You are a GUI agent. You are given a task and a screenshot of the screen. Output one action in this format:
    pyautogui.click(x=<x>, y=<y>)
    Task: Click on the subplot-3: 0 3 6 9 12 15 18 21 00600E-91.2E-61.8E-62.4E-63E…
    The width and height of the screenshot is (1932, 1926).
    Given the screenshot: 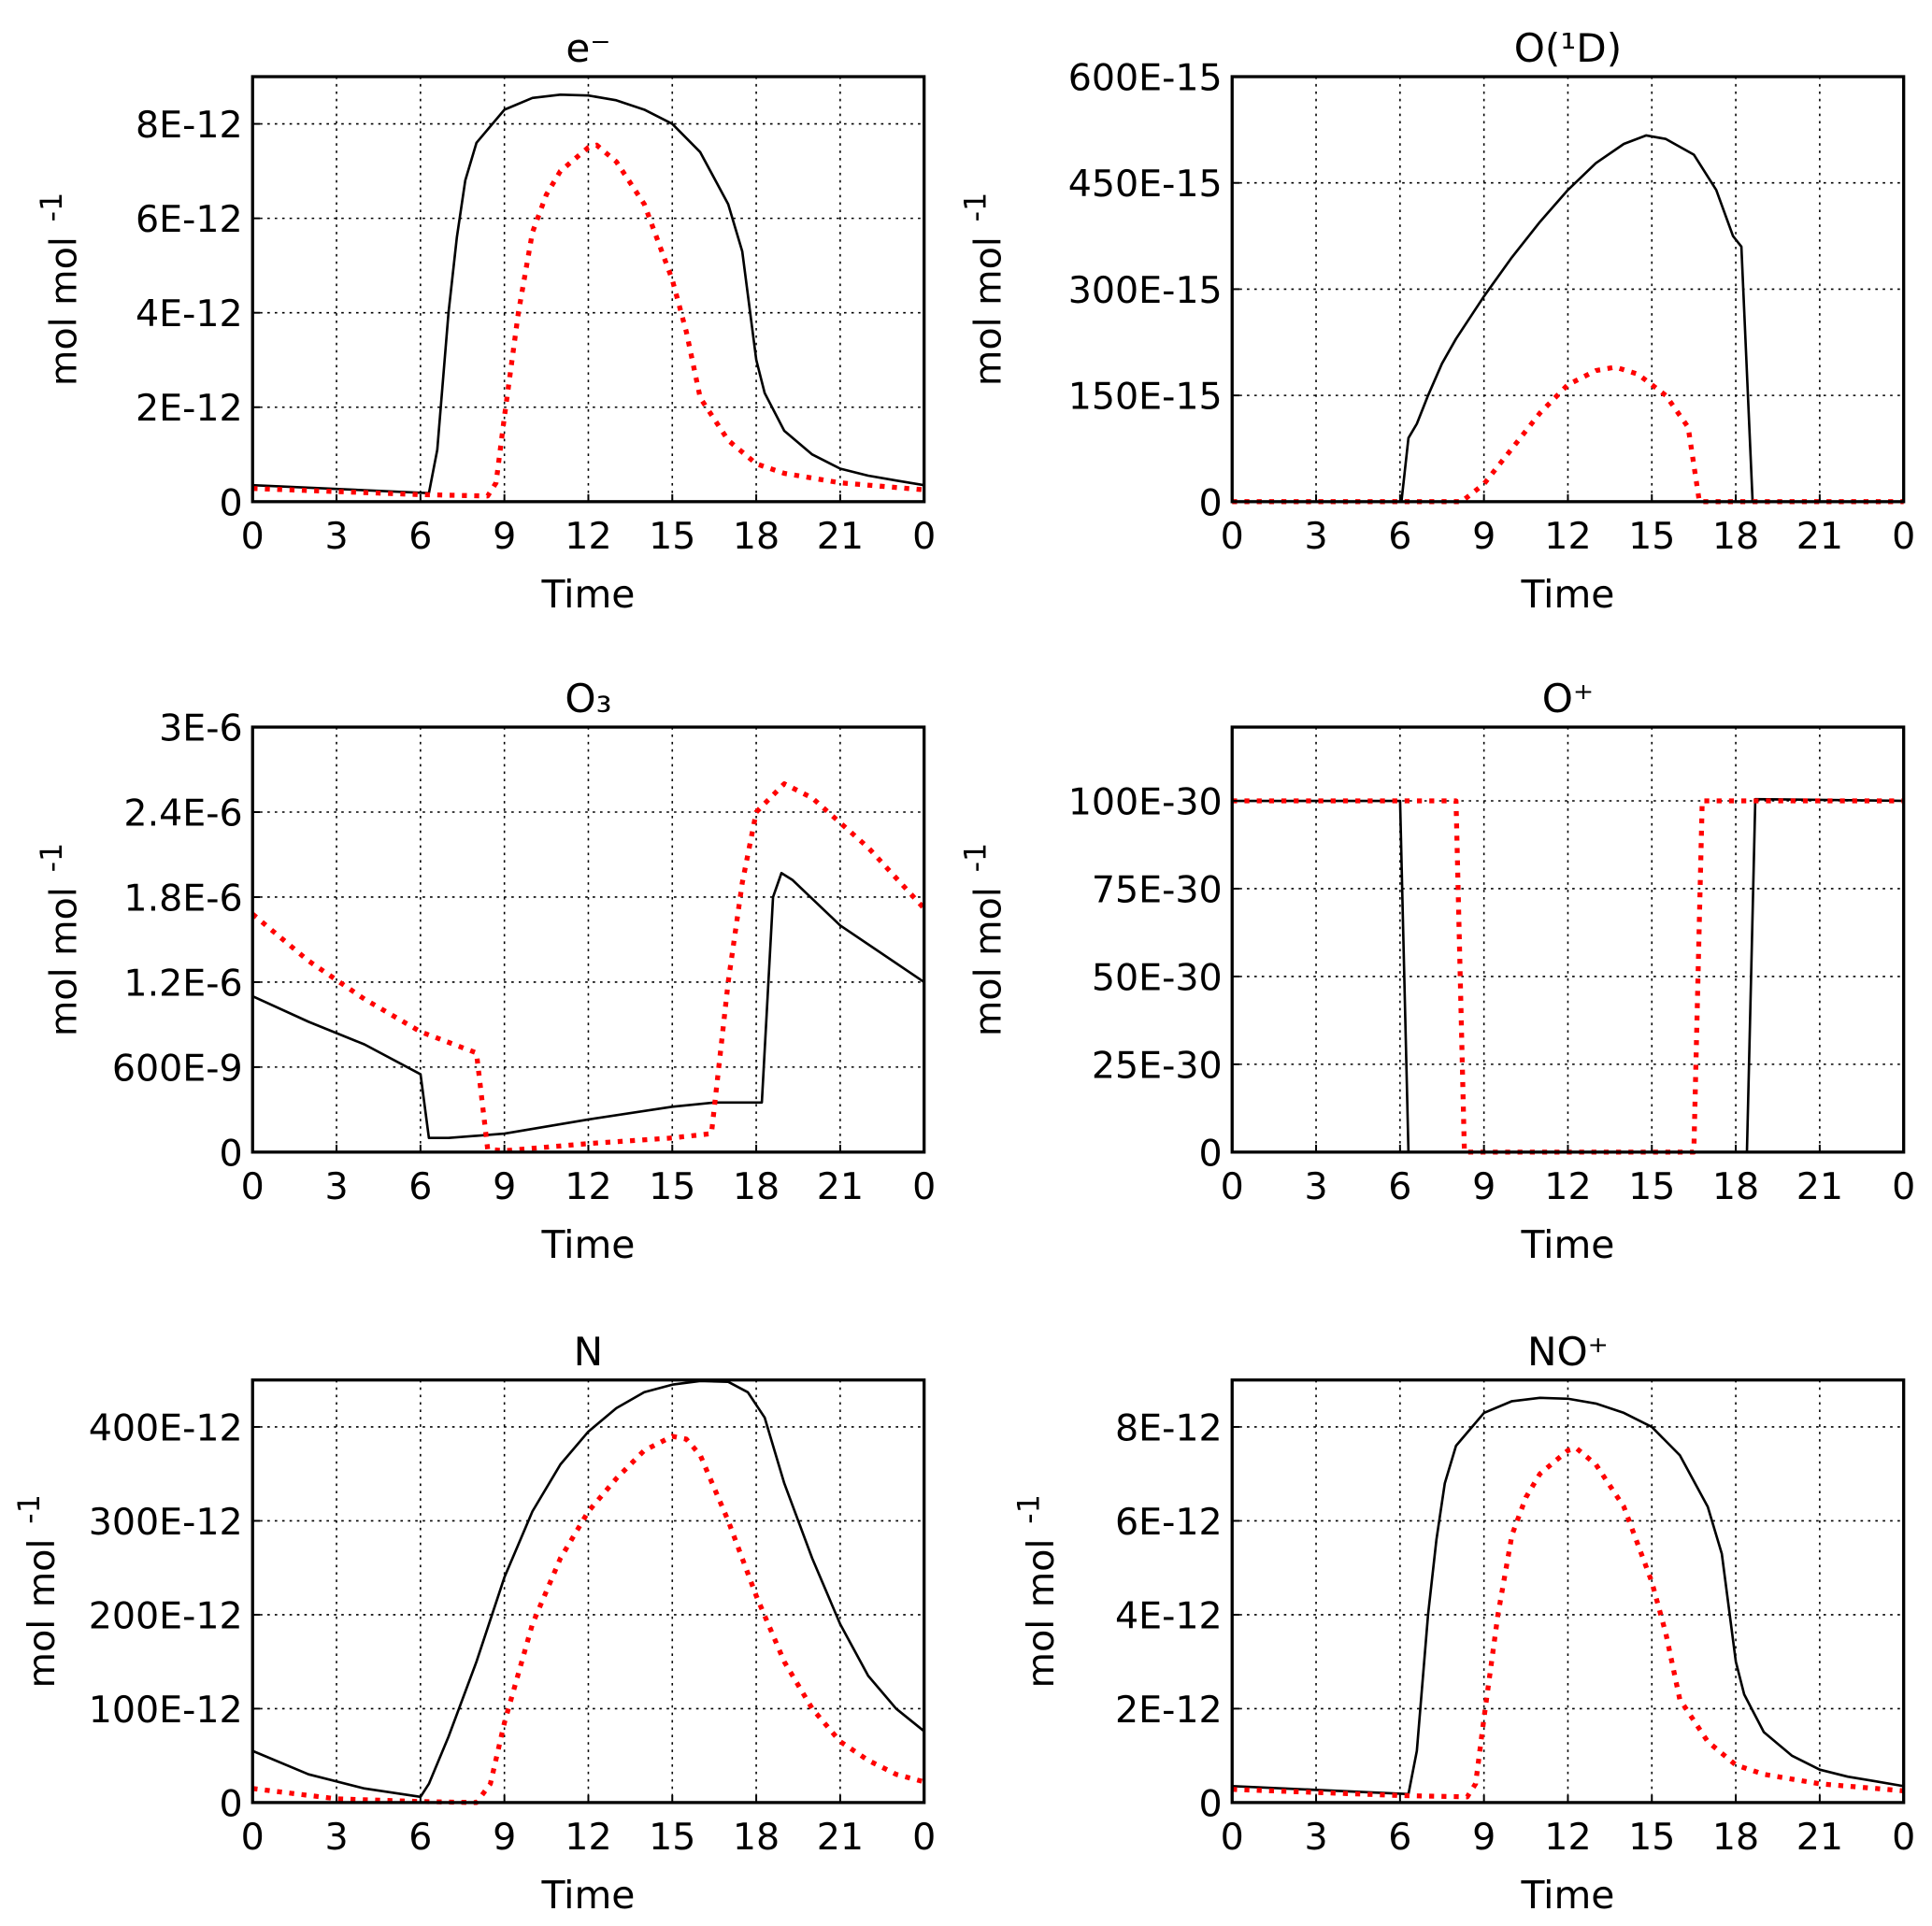 What is the action you would take?
    pyautogui.click(x=486, y=971)
    